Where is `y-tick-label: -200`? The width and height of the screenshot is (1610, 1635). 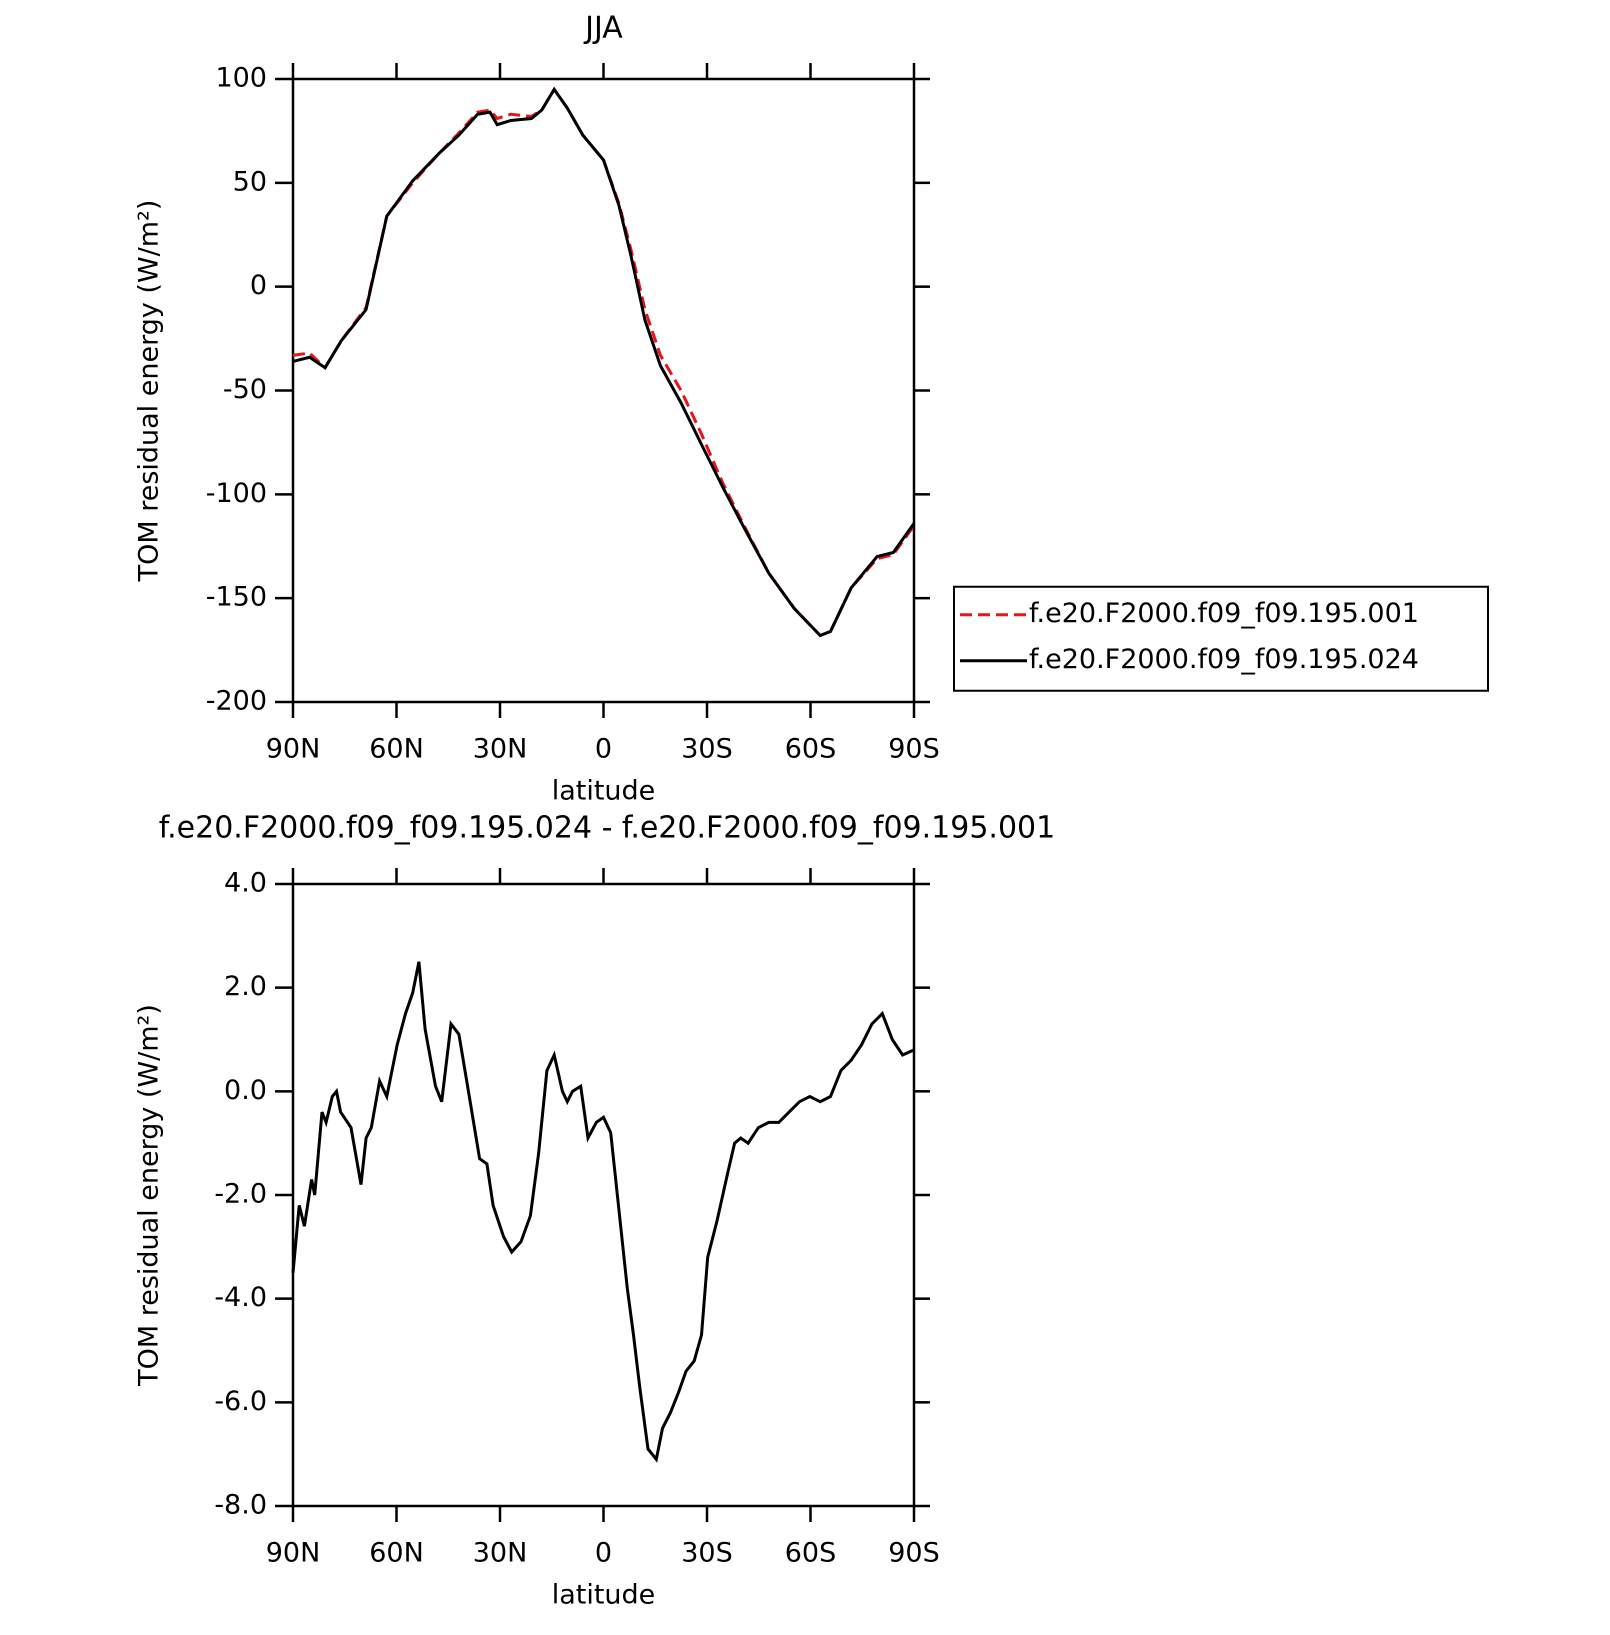 y-tick-label: -200 is located at coordinates (236, 701).